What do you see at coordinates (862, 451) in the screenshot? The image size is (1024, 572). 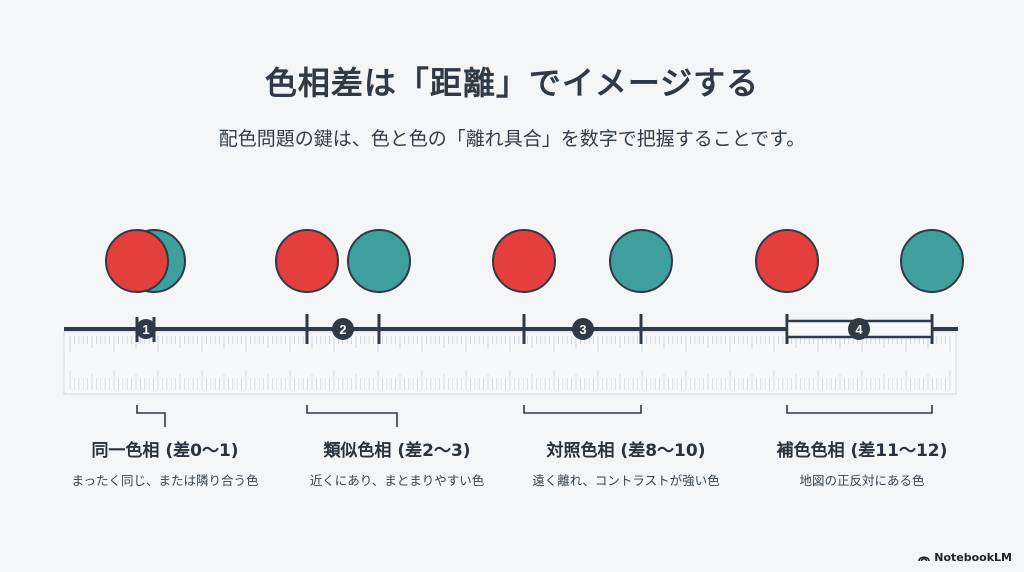 I see `category-4-label: 補色色相 (差11〜12)` at bounding box center [862, 451].